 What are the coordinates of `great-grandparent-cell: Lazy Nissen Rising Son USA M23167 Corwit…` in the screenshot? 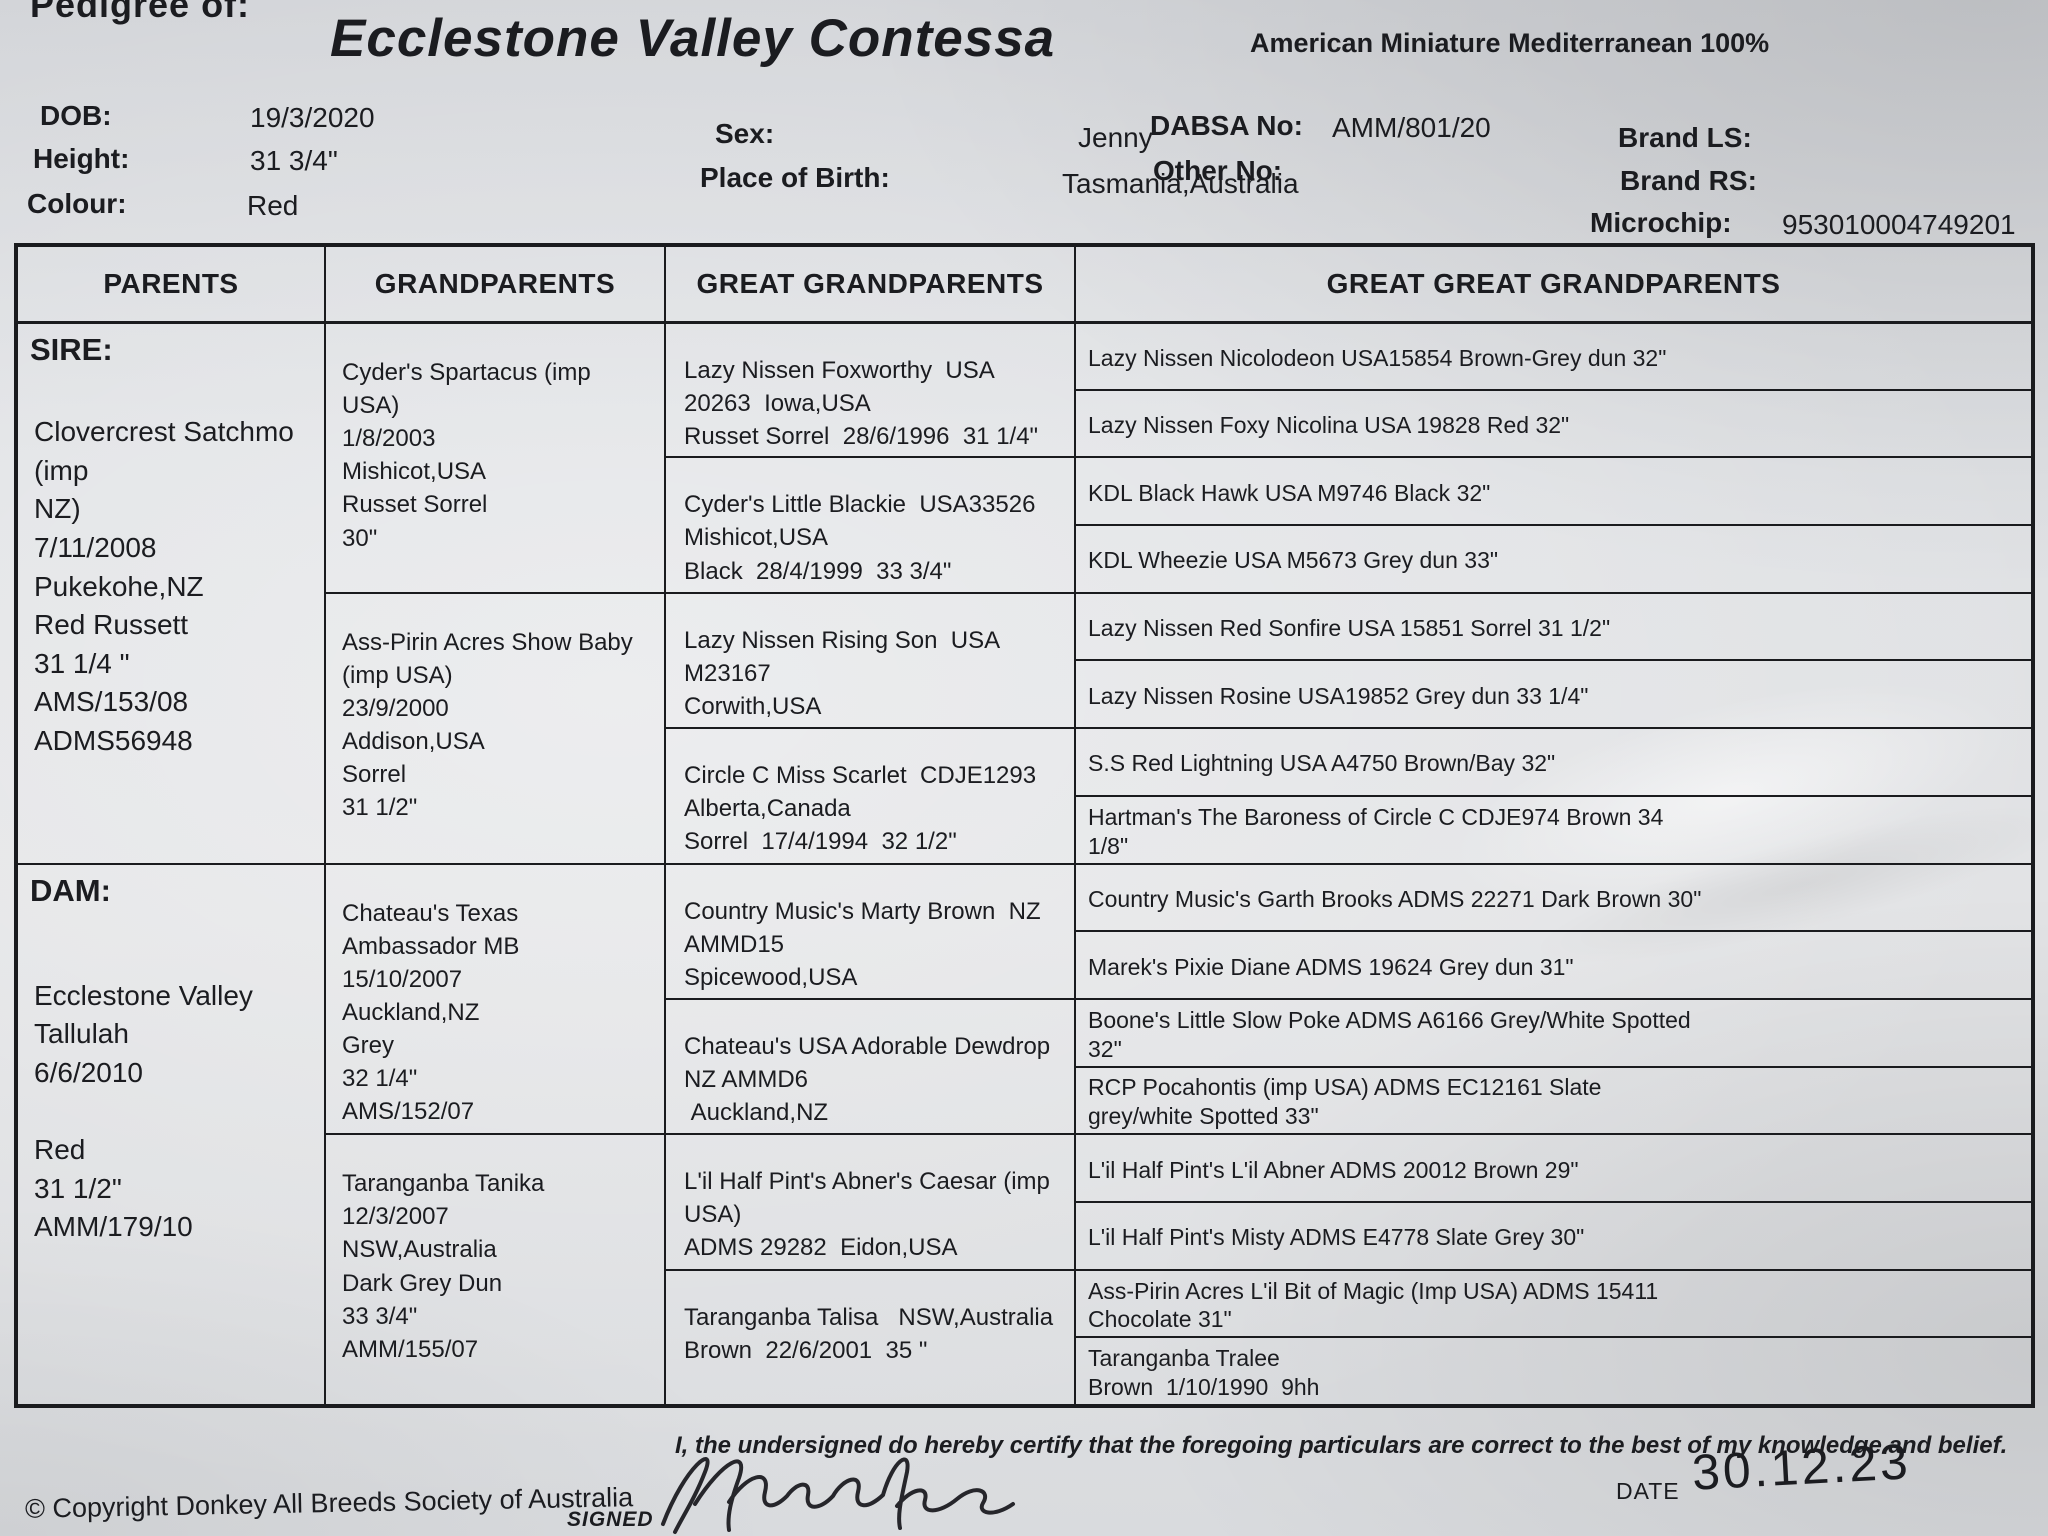 It's located at (869, 659).